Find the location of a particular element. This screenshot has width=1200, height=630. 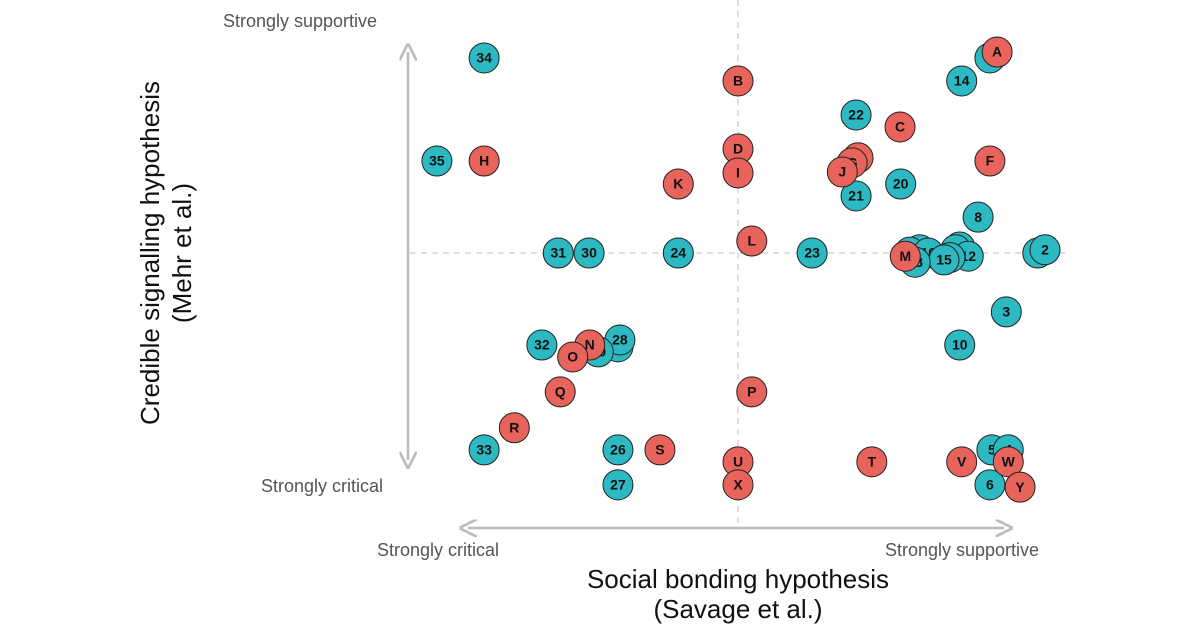

point-label: P is located at coordinates (751, 392).